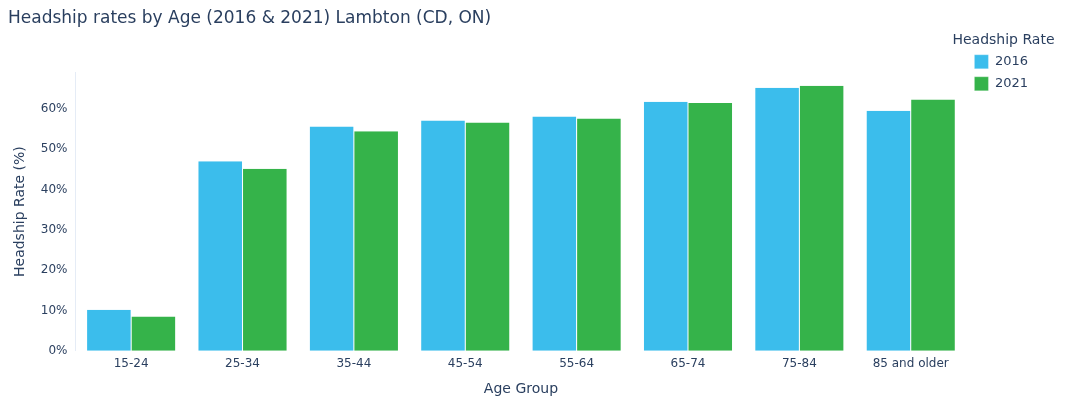 The image size is (1072, 406). I want to click on y-tick-label: 10%, so click(54, 309).